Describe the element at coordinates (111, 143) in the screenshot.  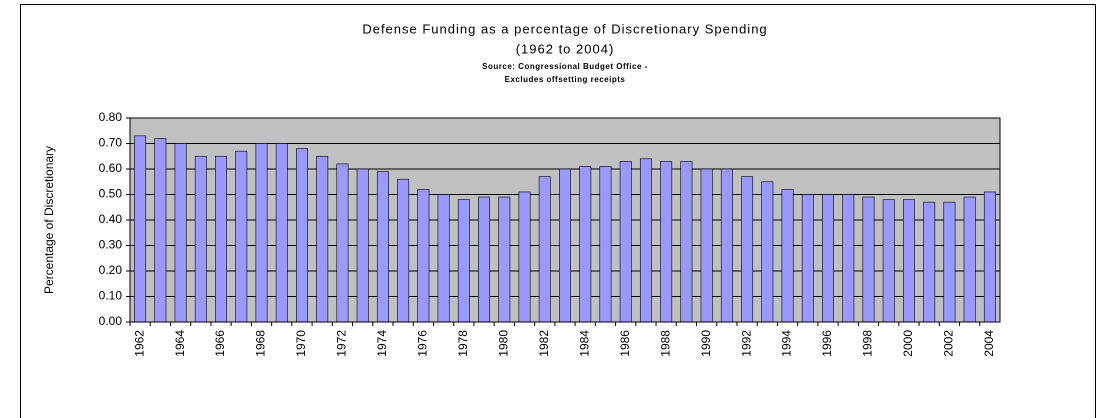
I see `y-tick-label: 0.70` at that location.